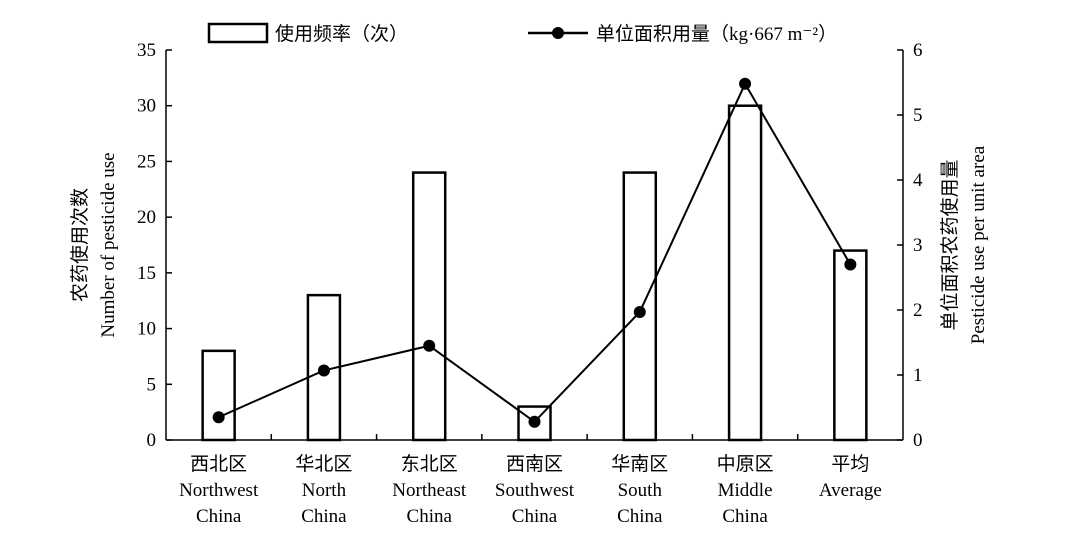 The width and height of the screenshot is (1069, 544). Describe the element at coordinates (146, 273) in the screenshot. I see `left-tick-label: 15` at that location.